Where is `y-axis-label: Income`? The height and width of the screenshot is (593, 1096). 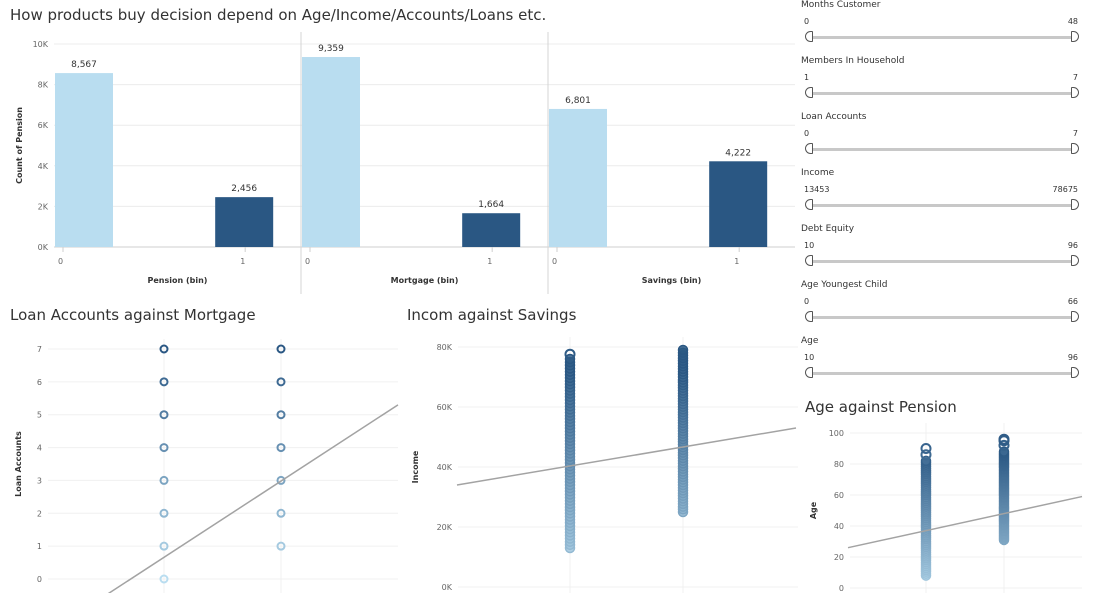 y-axis-label: Income is located at coordinates (415, 466).